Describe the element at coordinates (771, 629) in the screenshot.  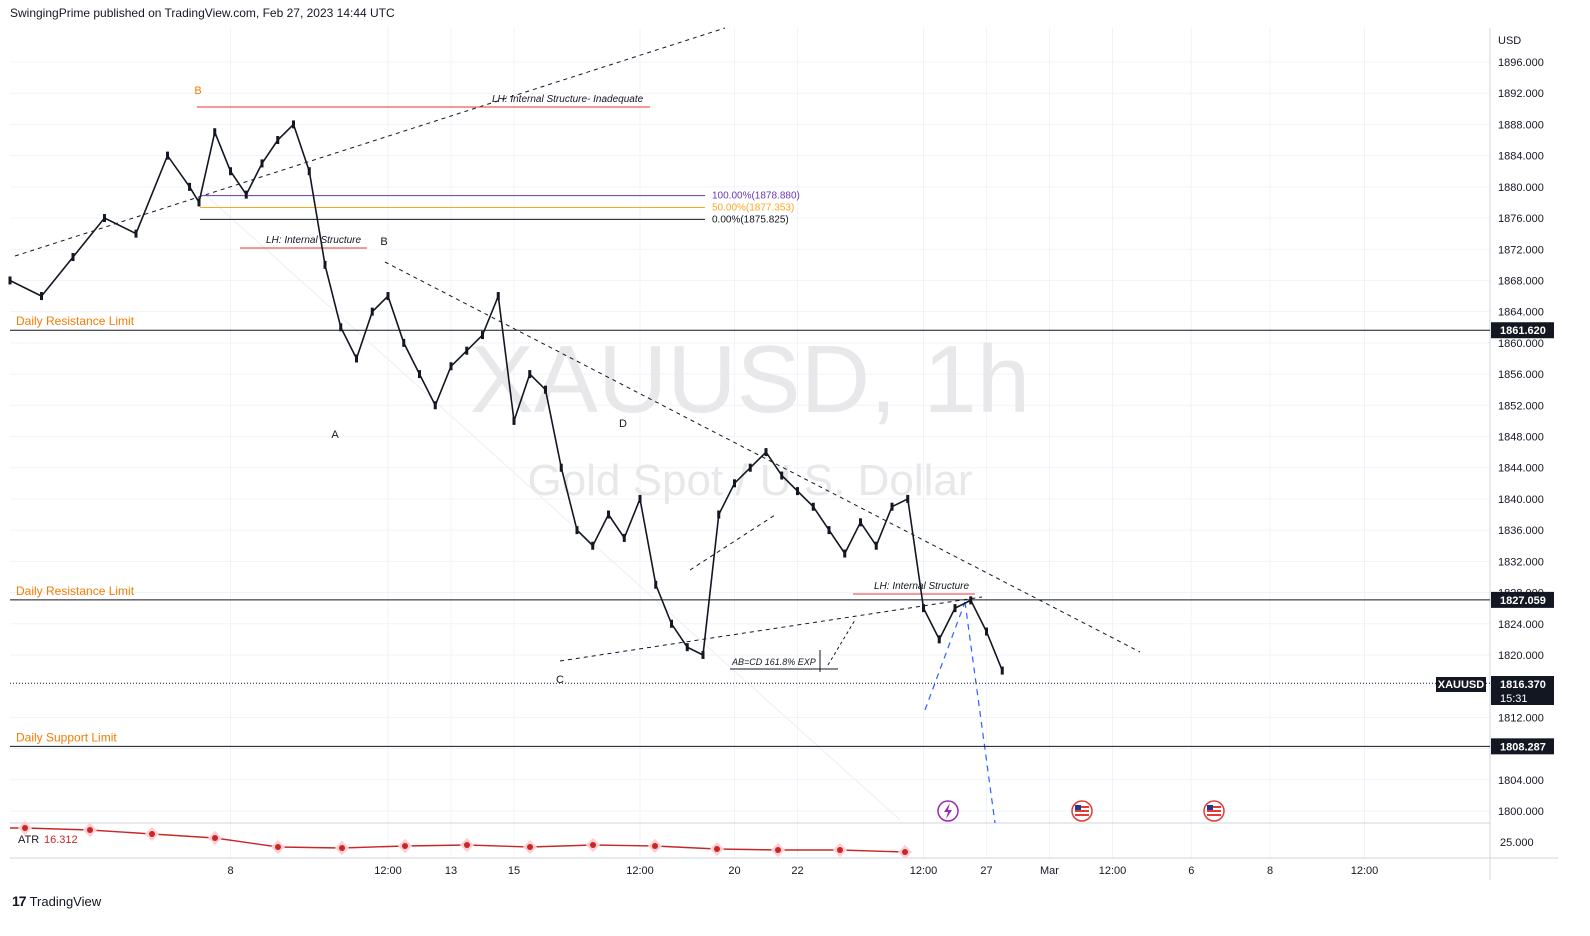
I see `trendline-abcd-dashed` at that location.